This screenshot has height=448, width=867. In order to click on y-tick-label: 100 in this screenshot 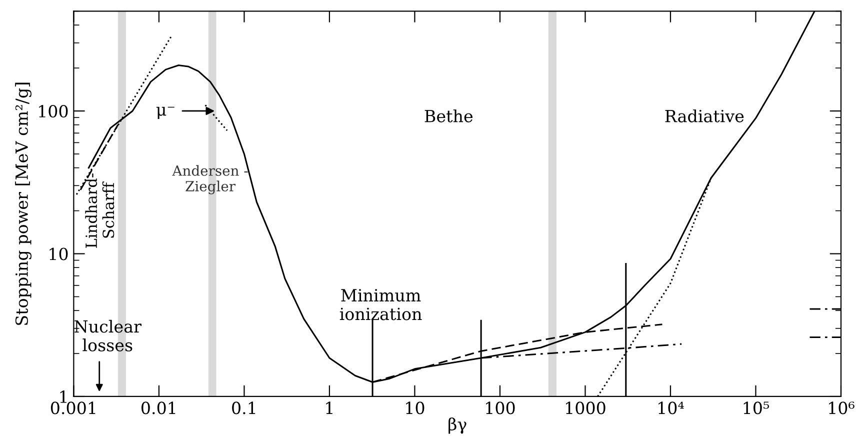, I will do `click(53, 111)`.